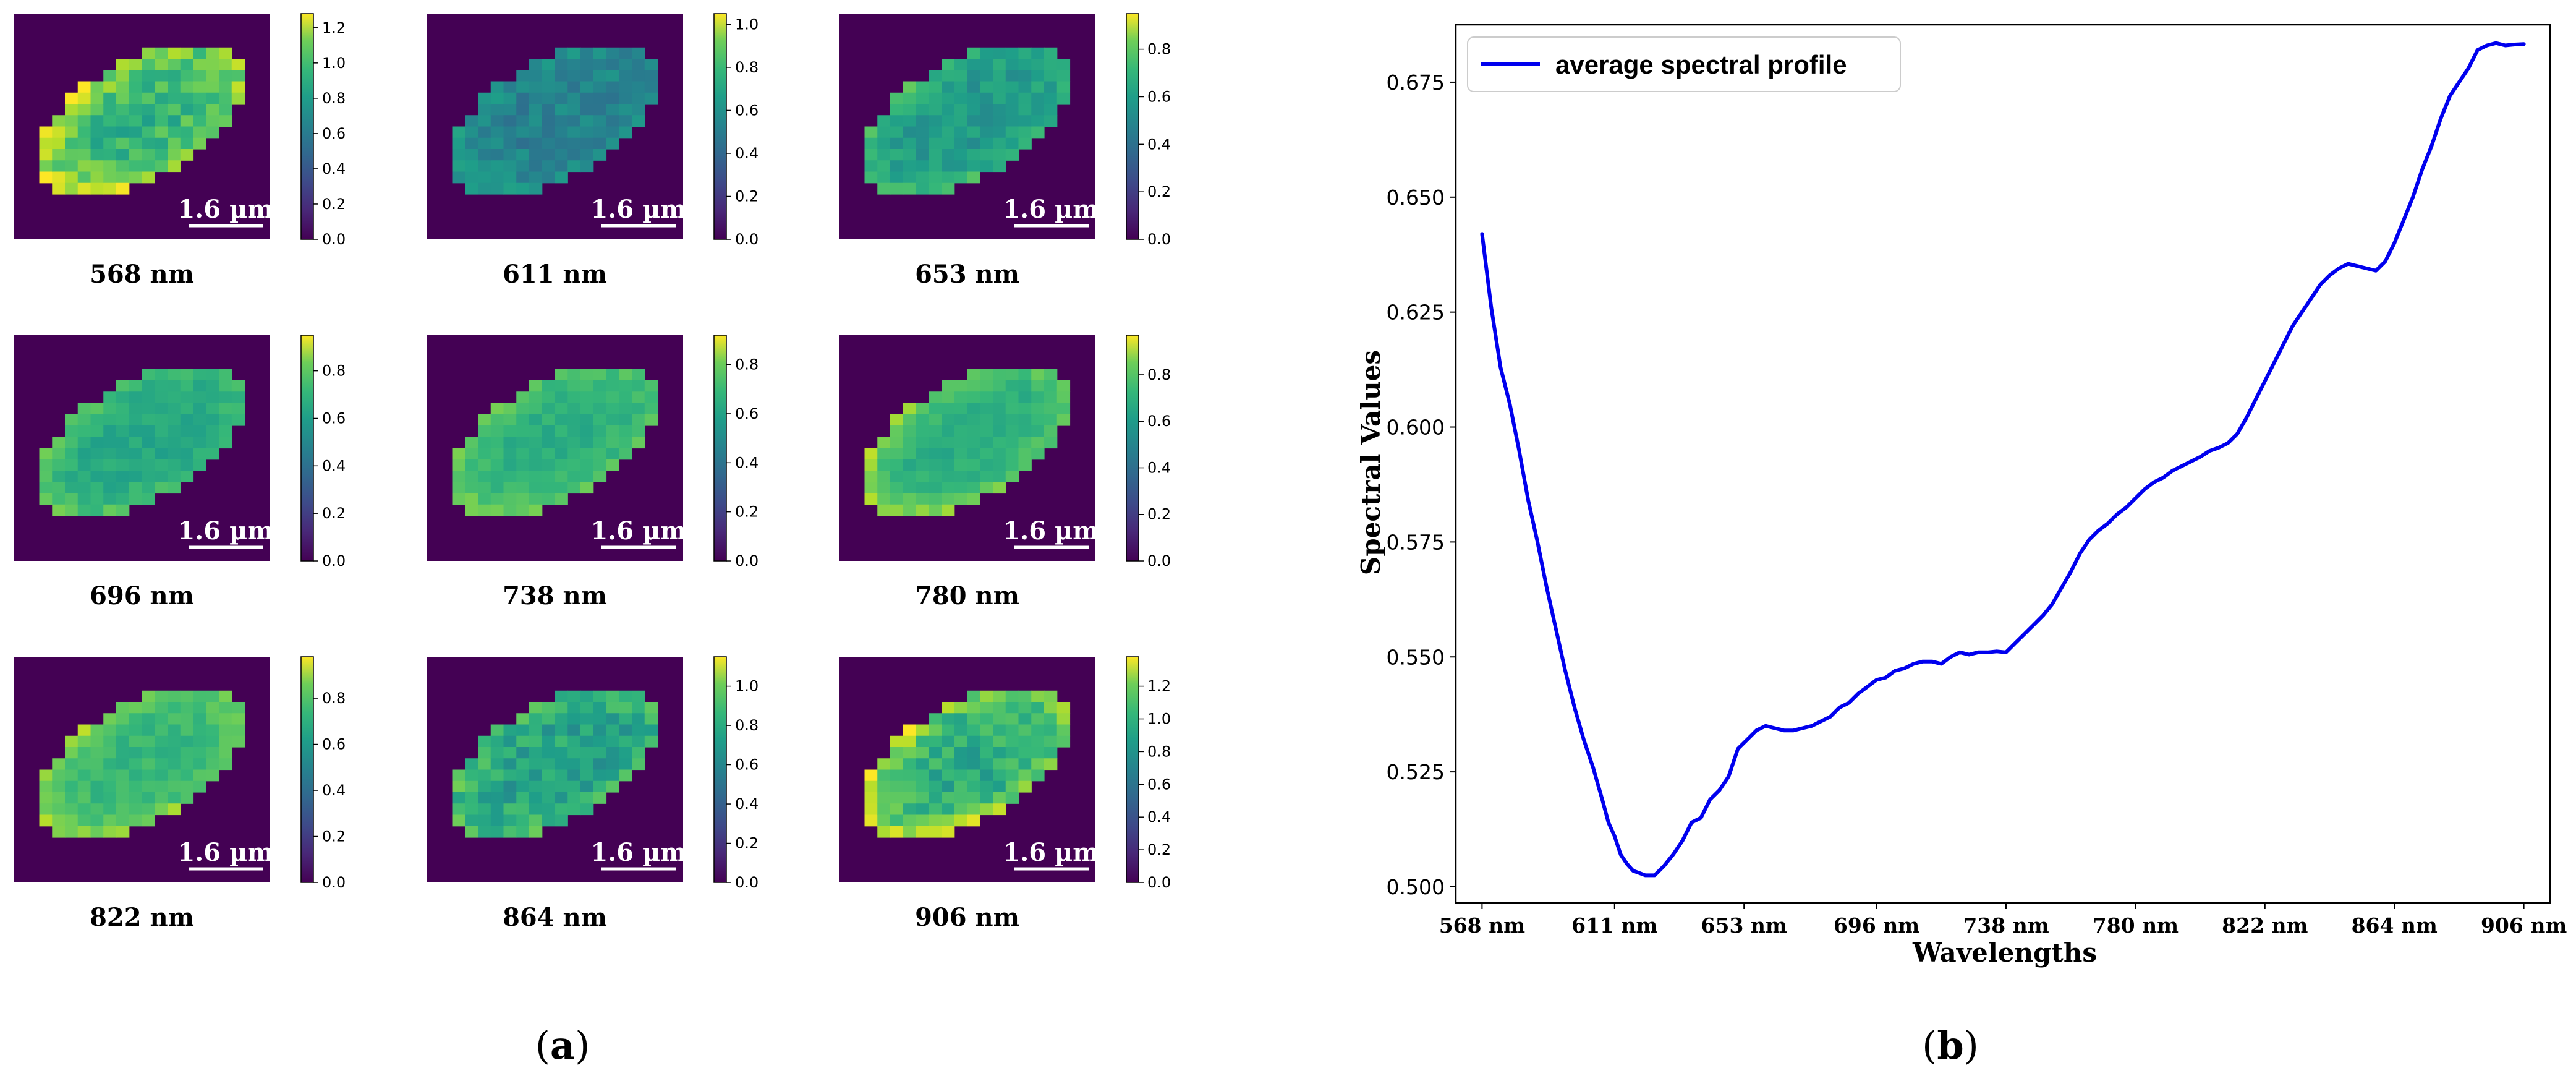 This screenshot has height=1081, width=2576. What do you see at coordinates (967, 917) in the screenshot?
I see `band-caption: 906 nm` at bounding box center [967, 917].